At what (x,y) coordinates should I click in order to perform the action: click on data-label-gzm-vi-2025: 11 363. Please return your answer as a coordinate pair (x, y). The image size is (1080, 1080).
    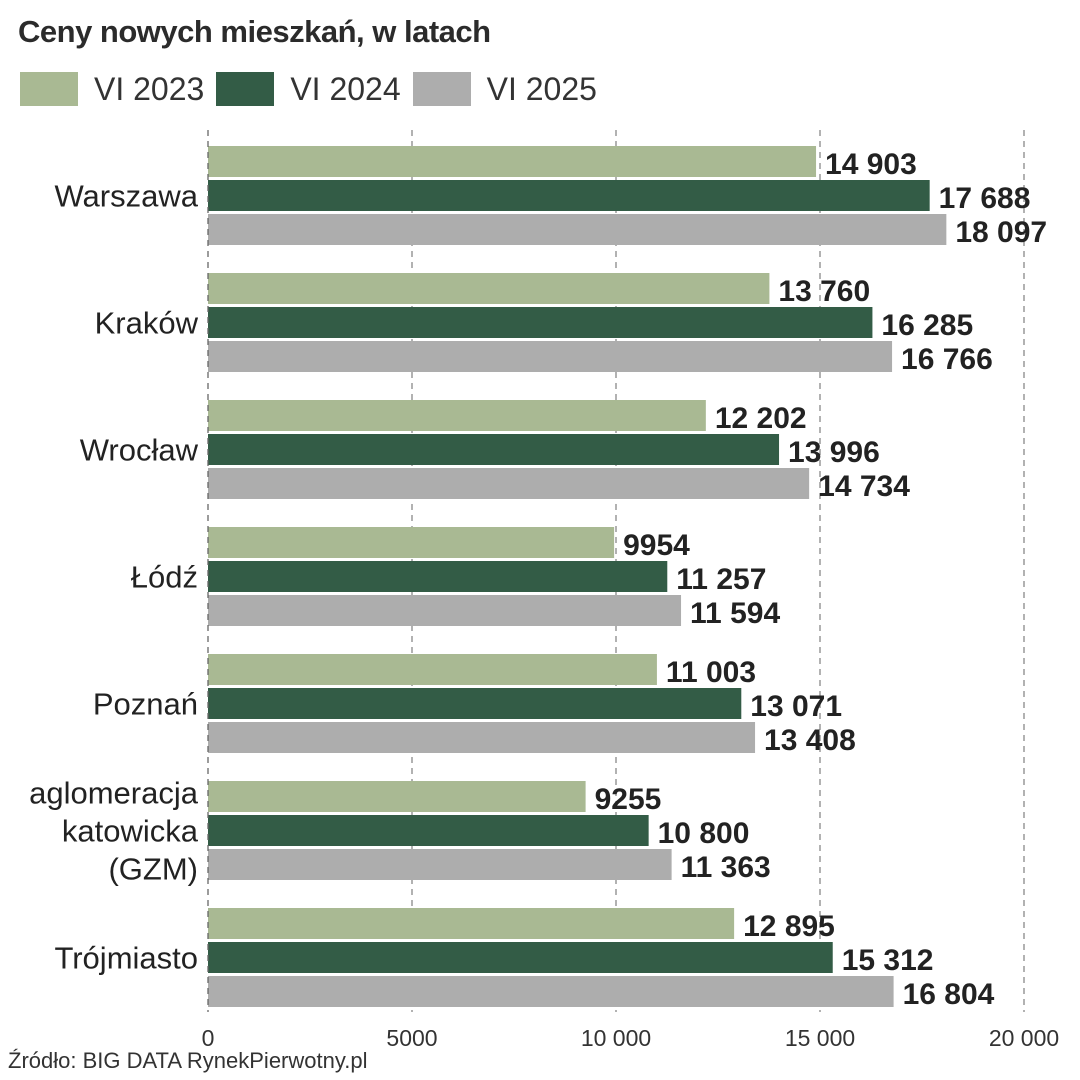
    Looking at the image, I should click on (726, 867).